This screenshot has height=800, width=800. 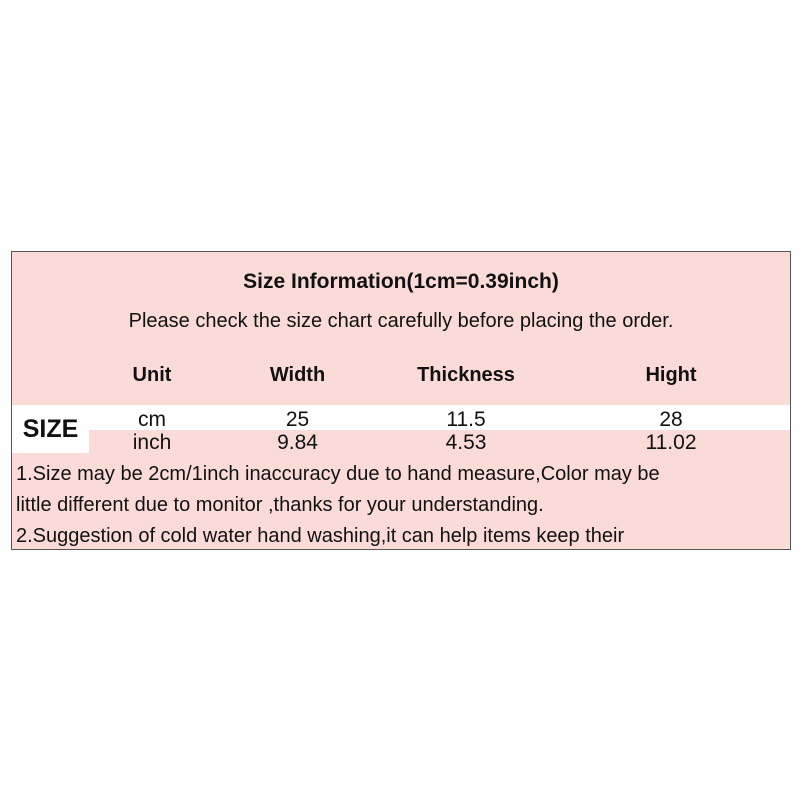 What do you see at coordinates (298, 376) in the screenshot?
I see `header-width: Width` at bounding box center [298, 376].